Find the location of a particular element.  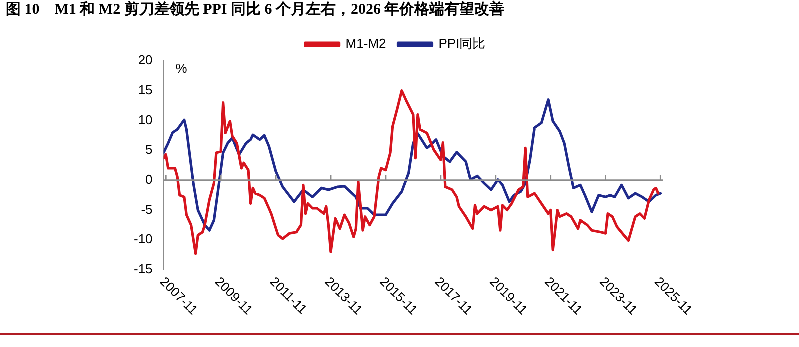

y-tick-label: 10 is located at coordinates (145, 120).